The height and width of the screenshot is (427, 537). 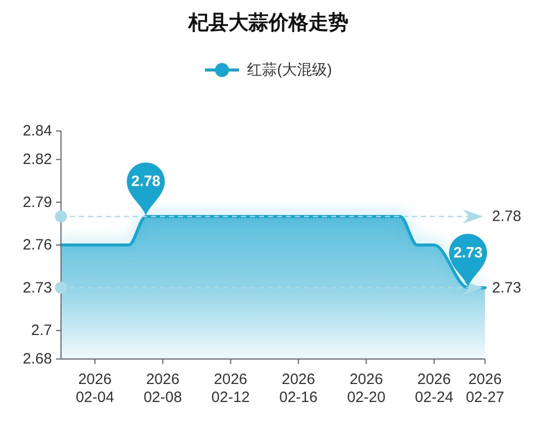 What do you see at coordinates (37, 359) in the screenshot?
I see `ytick-label: 2.68` at bounding box center [37, 359].